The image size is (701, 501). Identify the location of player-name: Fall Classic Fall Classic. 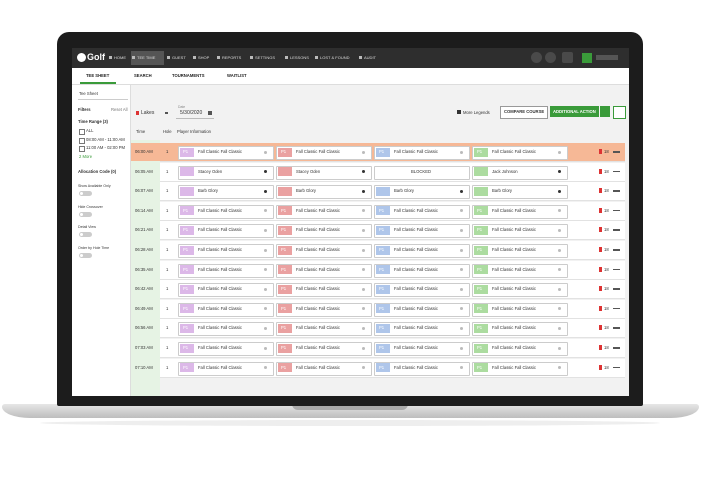
(416, 151).